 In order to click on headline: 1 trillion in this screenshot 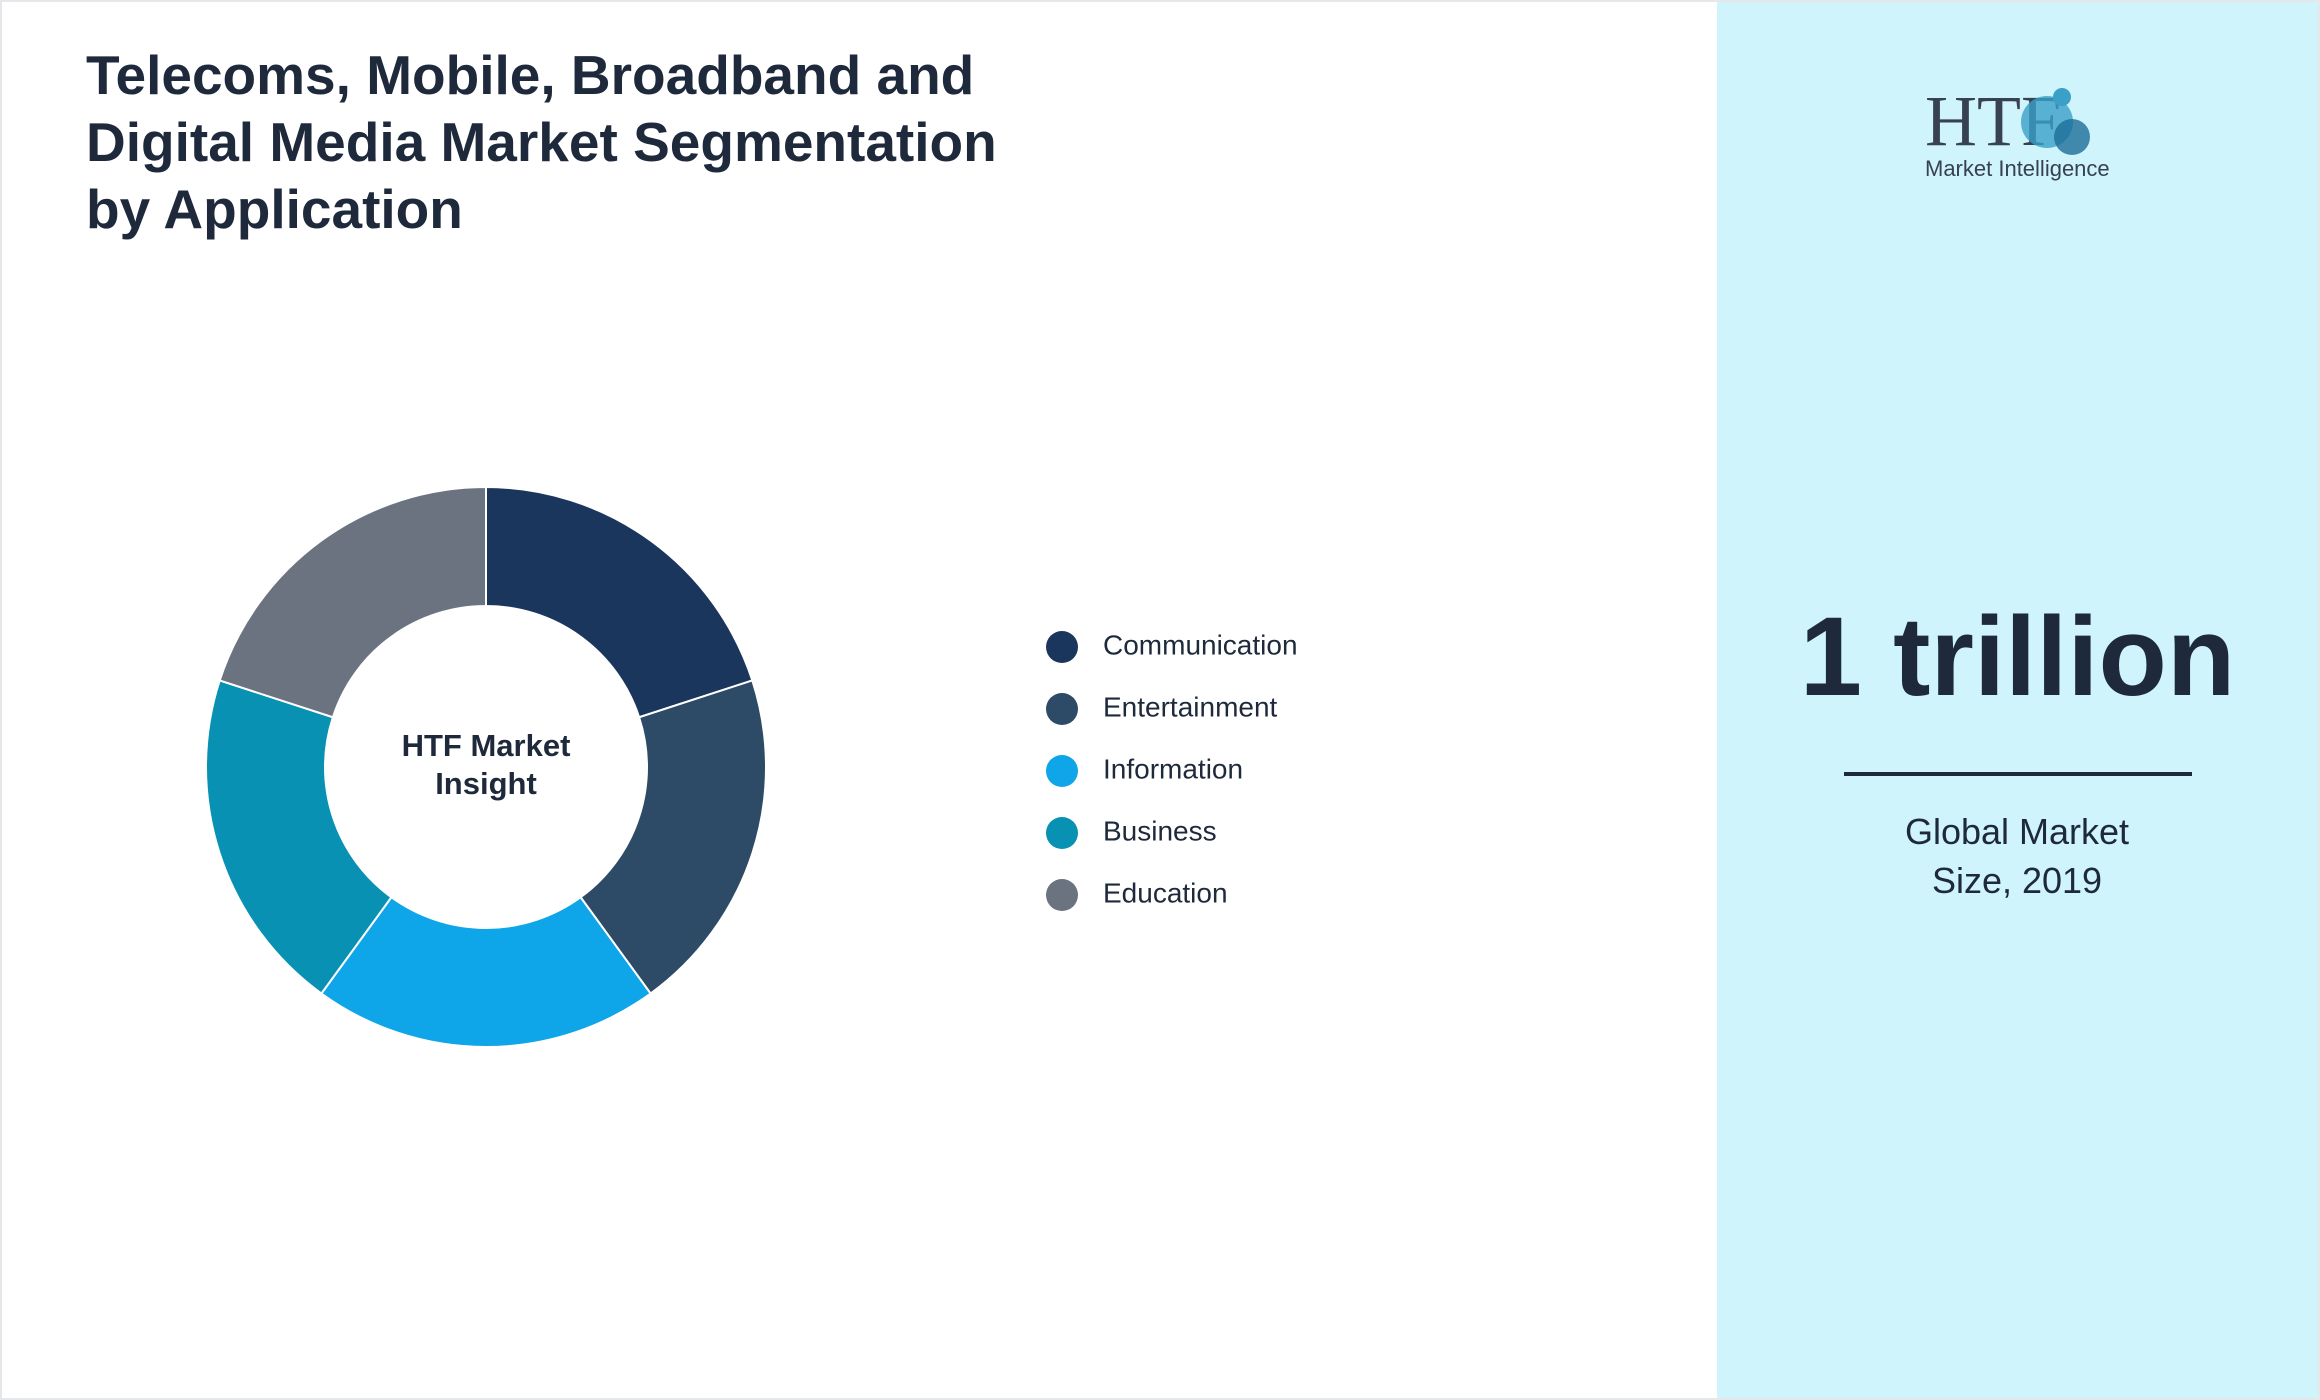, I will do `click(2017, 656)`.